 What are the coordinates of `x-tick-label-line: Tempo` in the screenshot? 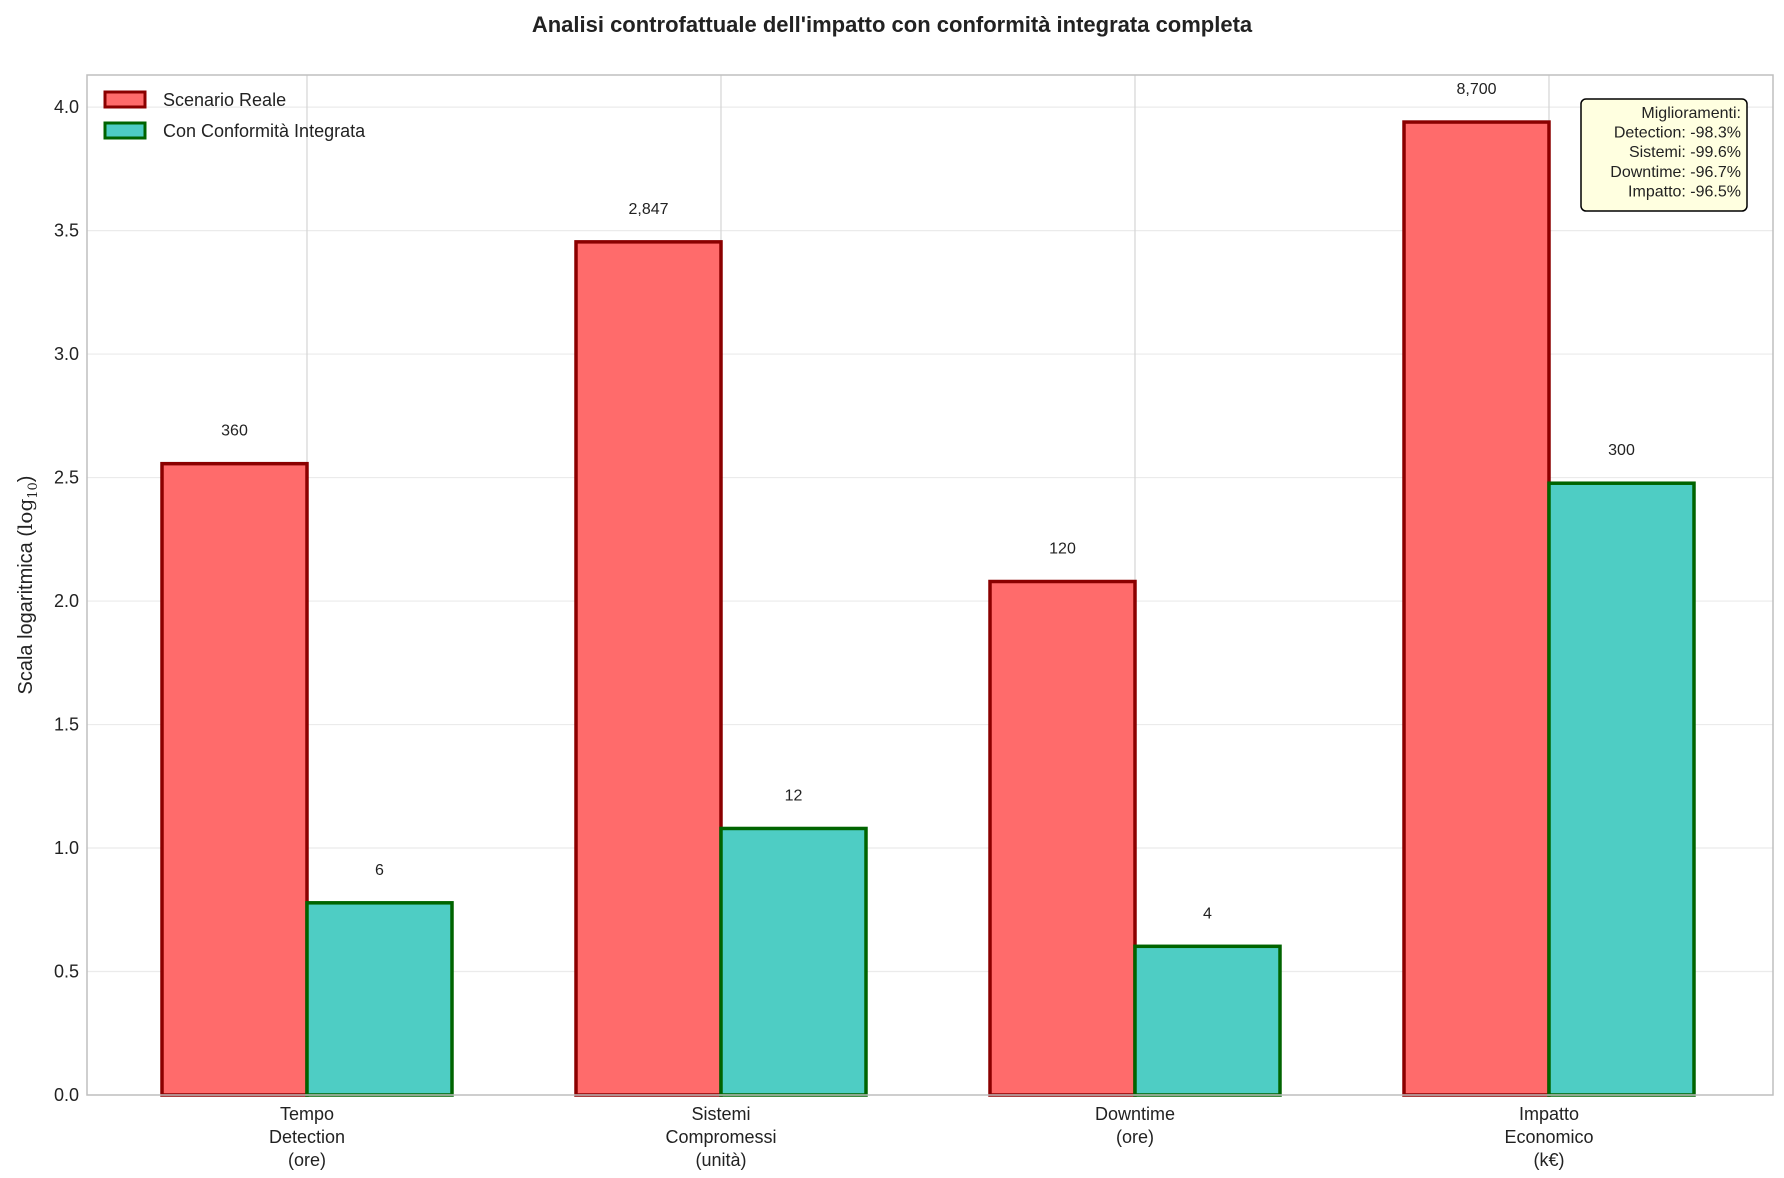 It's located at (307, 1114).